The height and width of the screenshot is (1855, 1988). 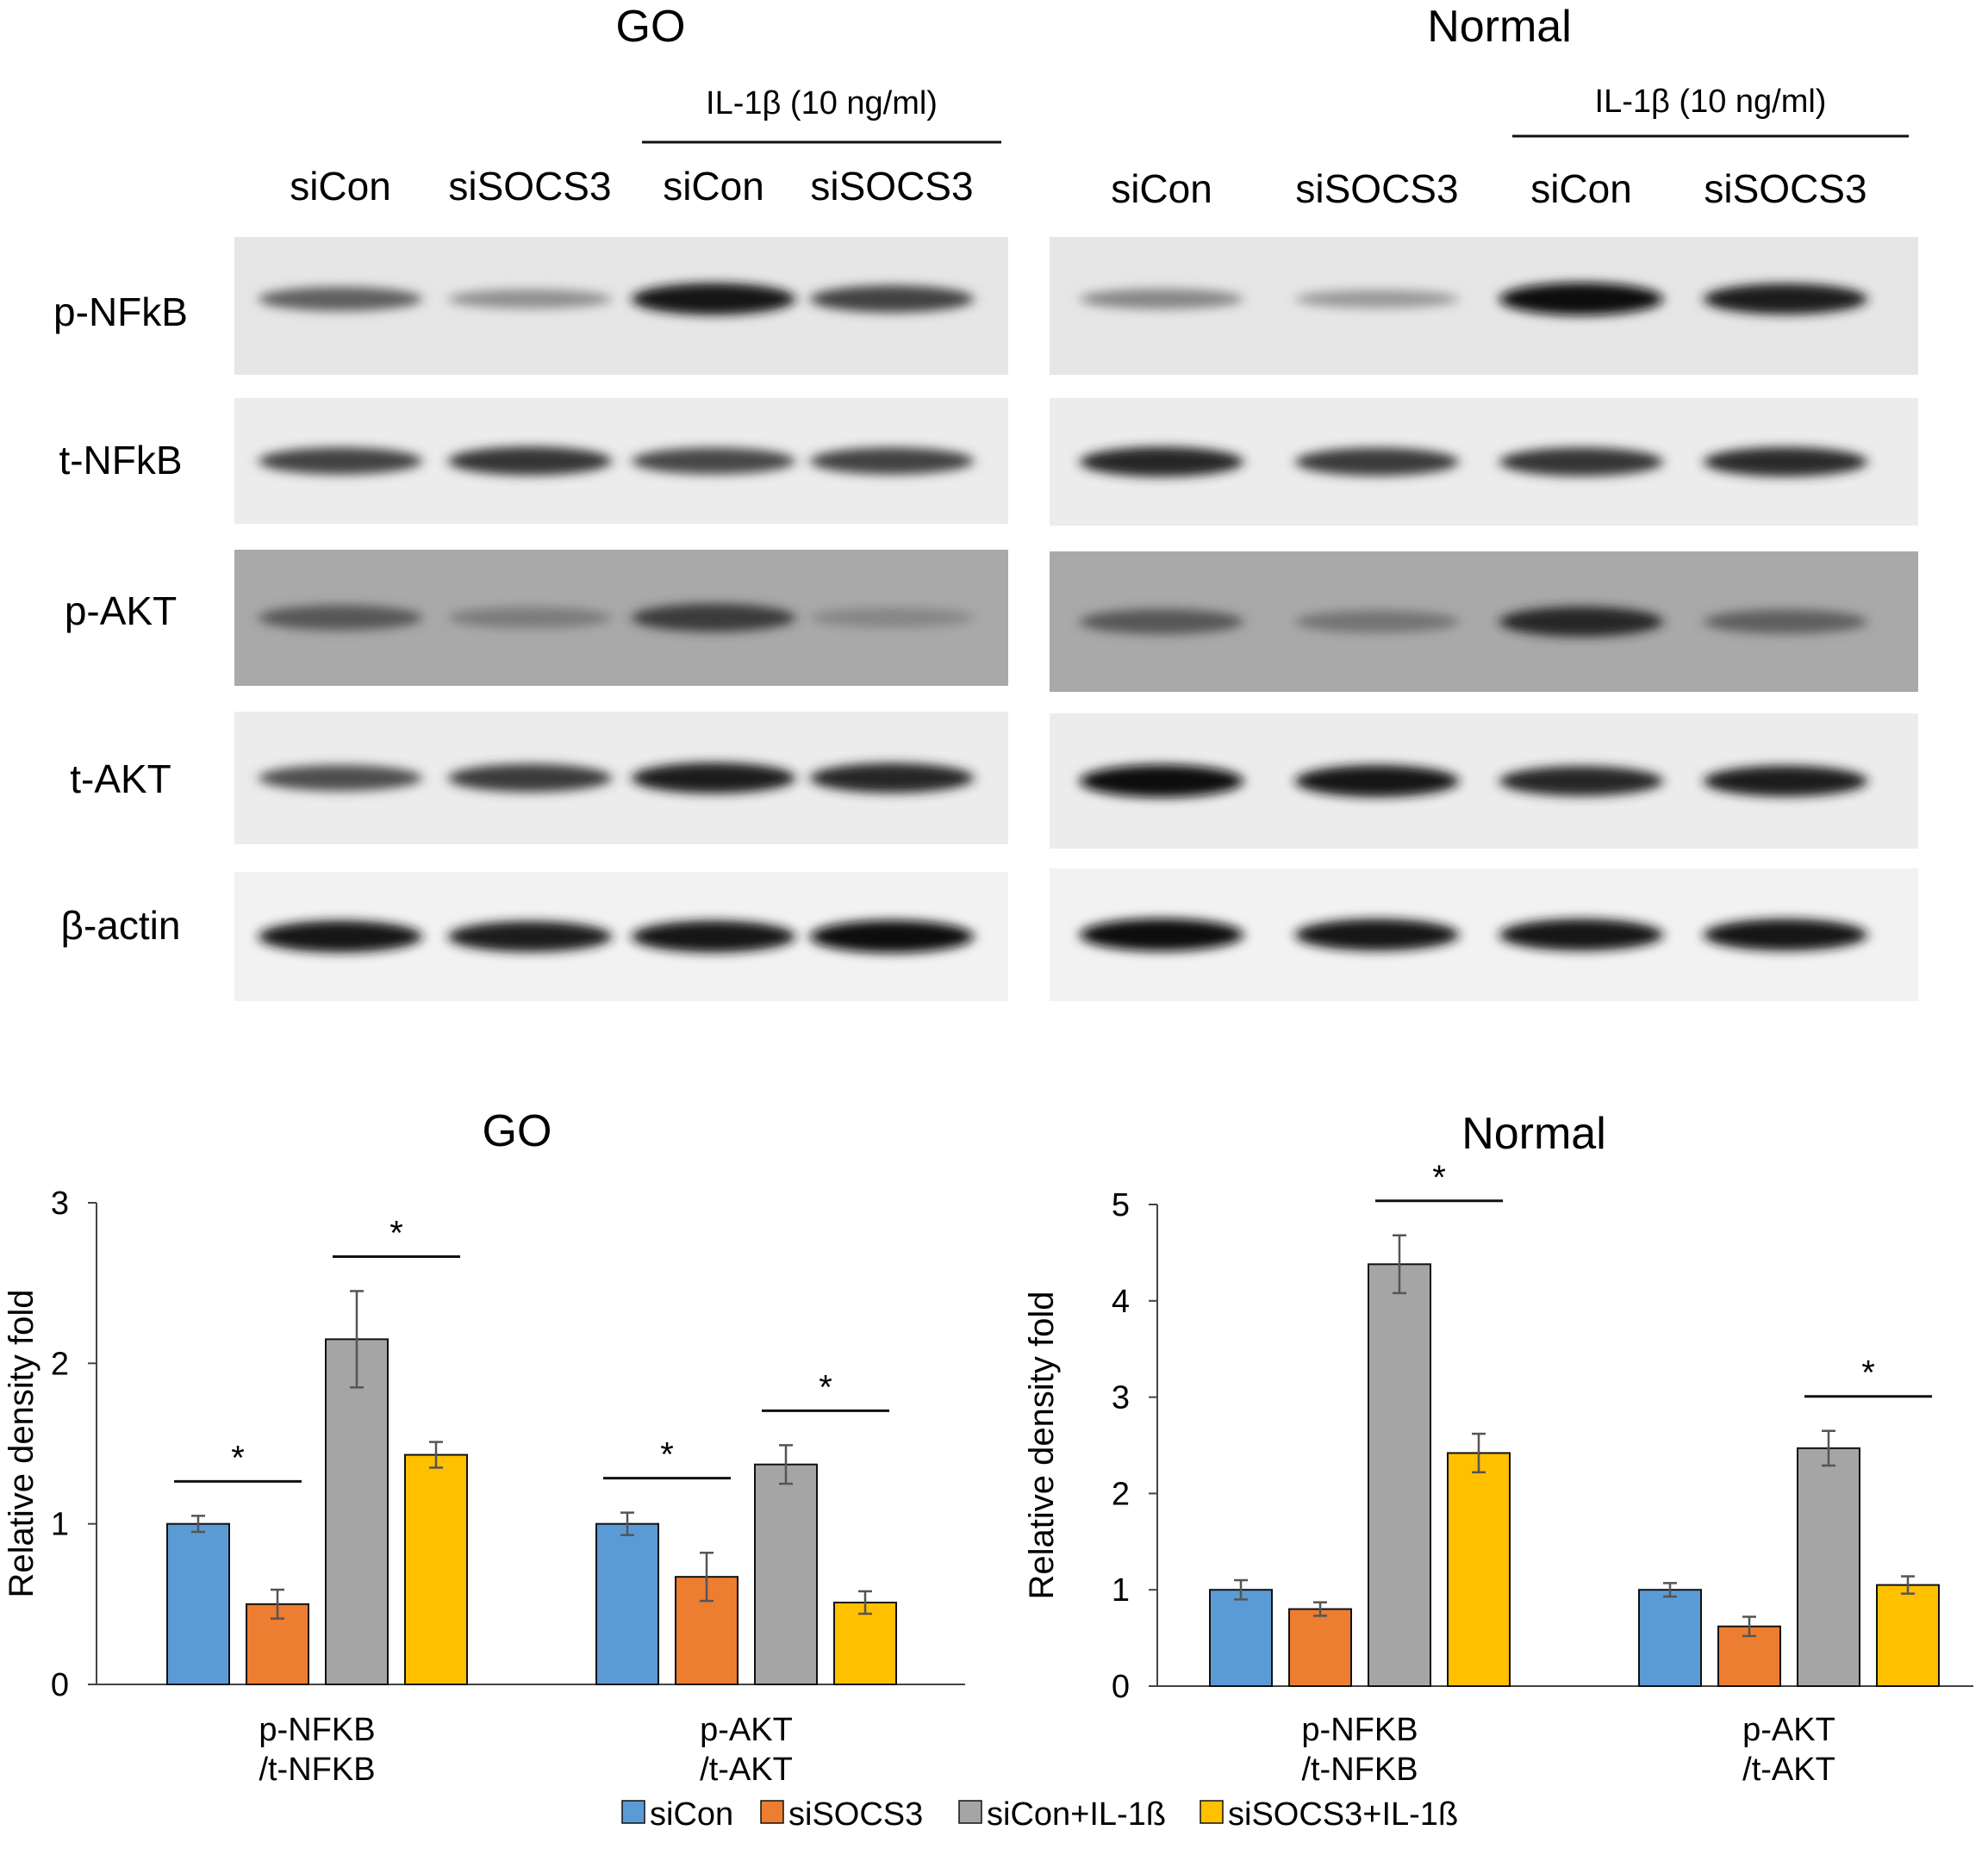 What do you see at coordinates (1499, 27) in the screenshot?
I see `blot-panel-title: Normal` at bounding box center [1499, 27].